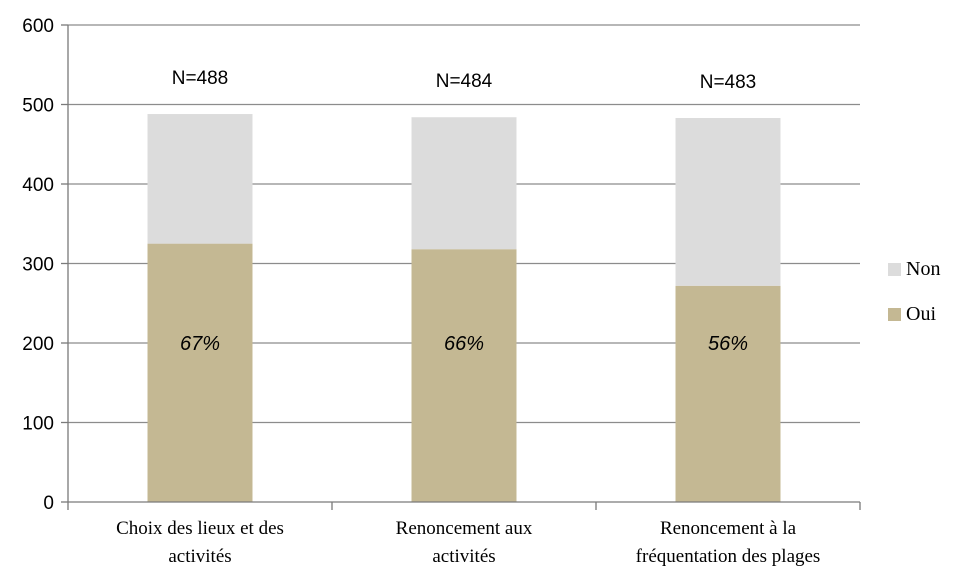 This screenshot has width=965, height=575. What do you see at coordinates (38, 265) in the screenshot?
I see `y-tick-label: 300` at bounding box center [38, 265].